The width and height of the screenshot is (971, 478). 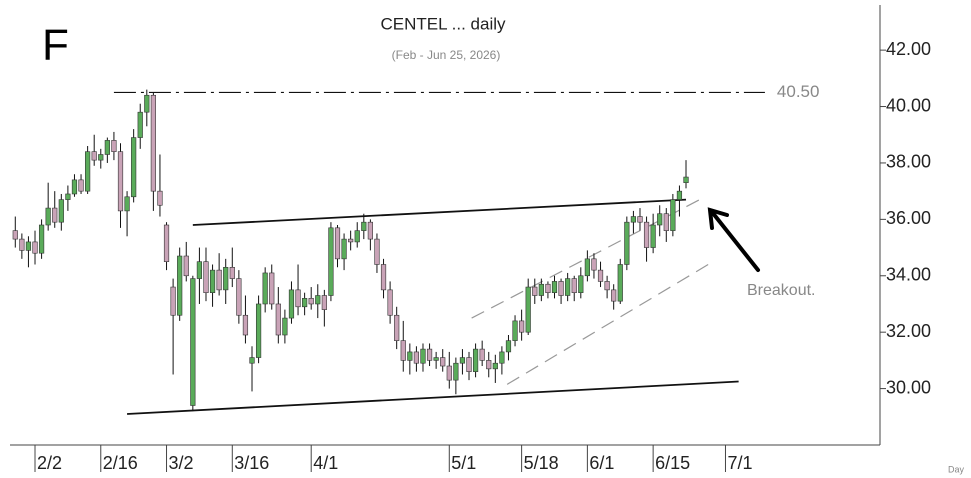 What do you see at coordinates (908, 162) in the screenshot?
I see `y-tick-label: 38.00` at bounding box center [908, 162].